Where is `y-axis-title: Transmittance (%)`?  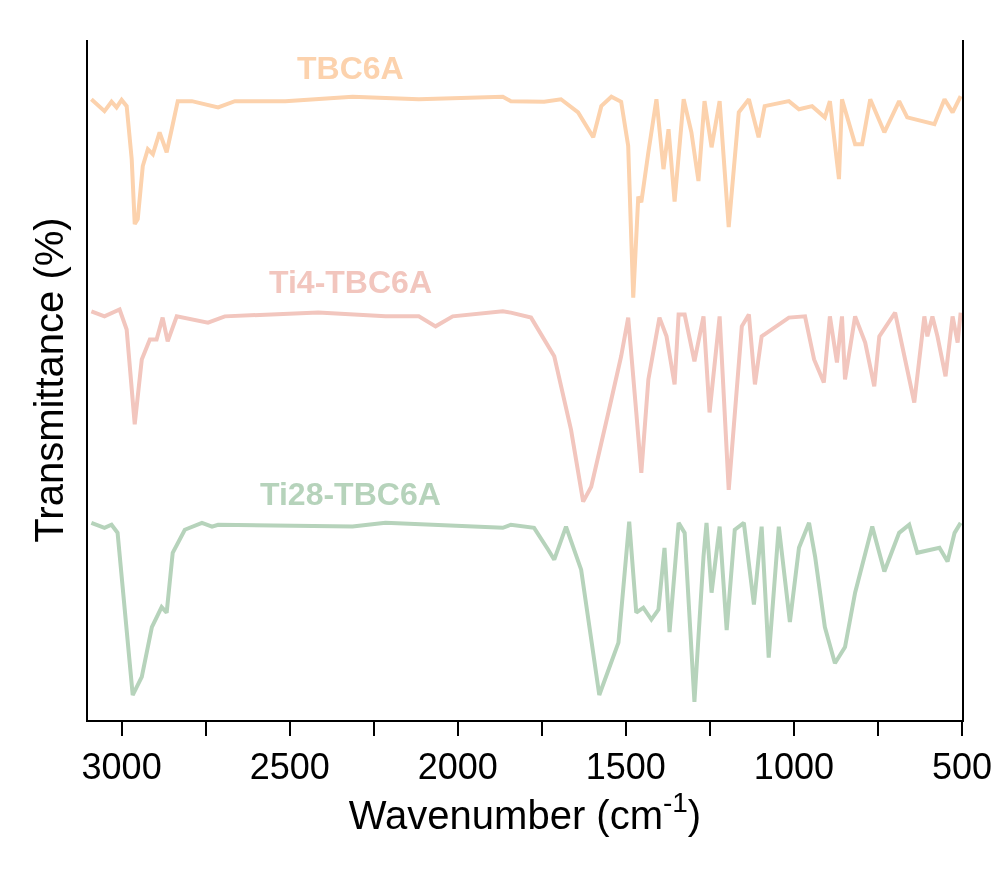 y-axis-title: Transmittance (%) is located at coordinates (49, 380).